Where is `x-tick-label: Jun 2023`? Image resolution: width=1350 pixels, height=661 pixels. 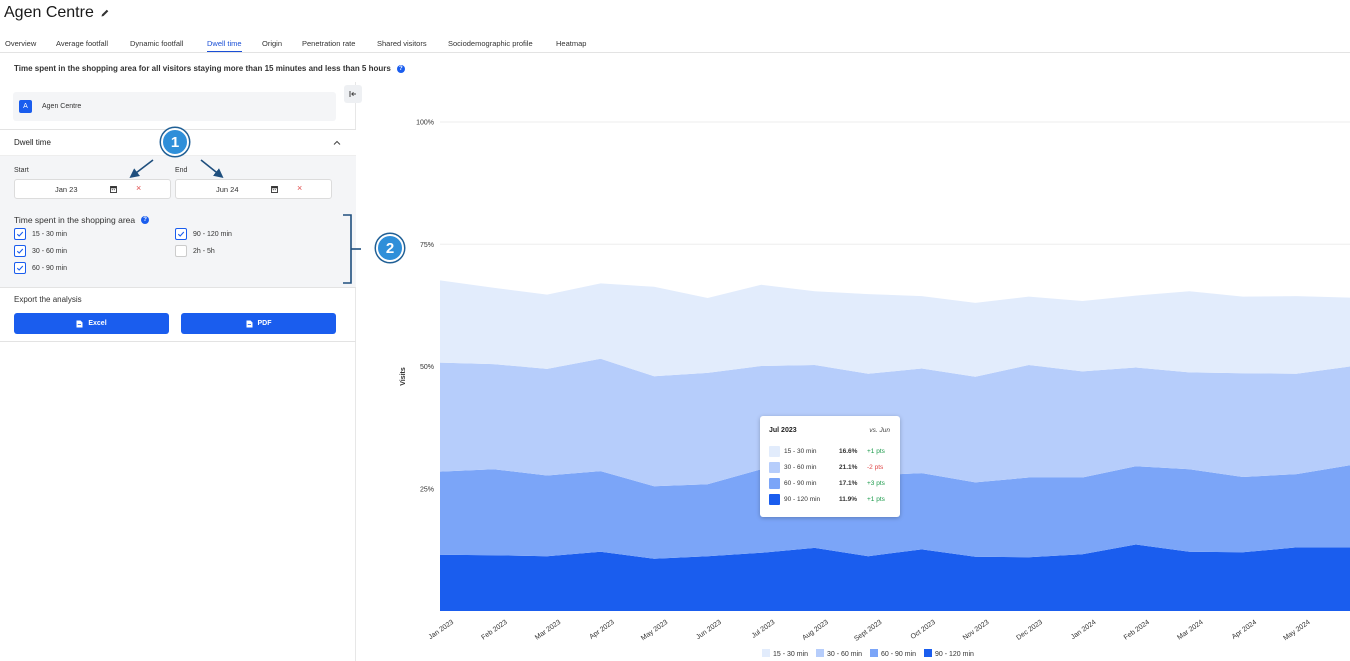
x-tick-label: Jun 2023 is located at coordinates (709, 630).